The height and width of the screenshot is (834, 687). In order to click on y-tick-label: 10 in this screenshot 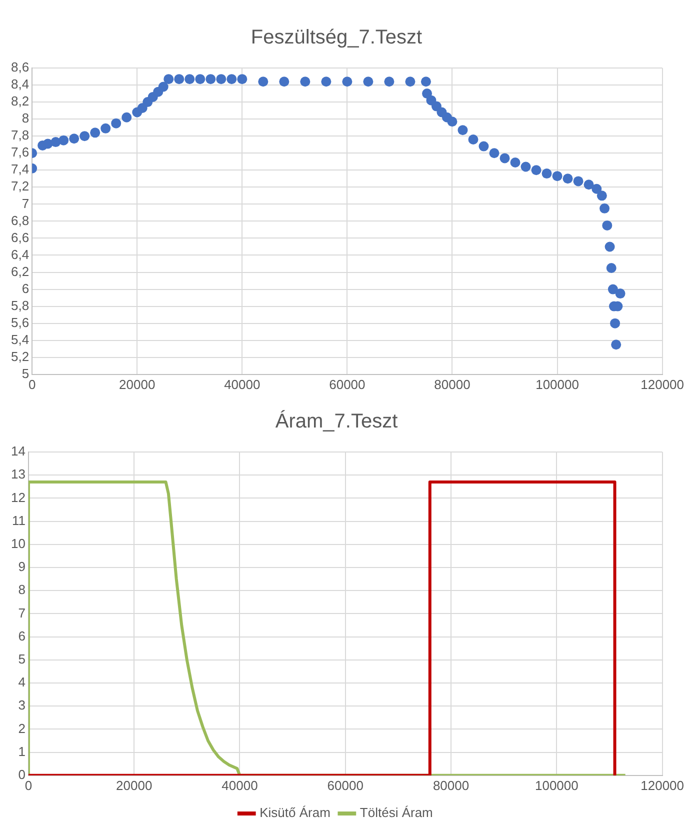, I will do `click(18, 543)`.